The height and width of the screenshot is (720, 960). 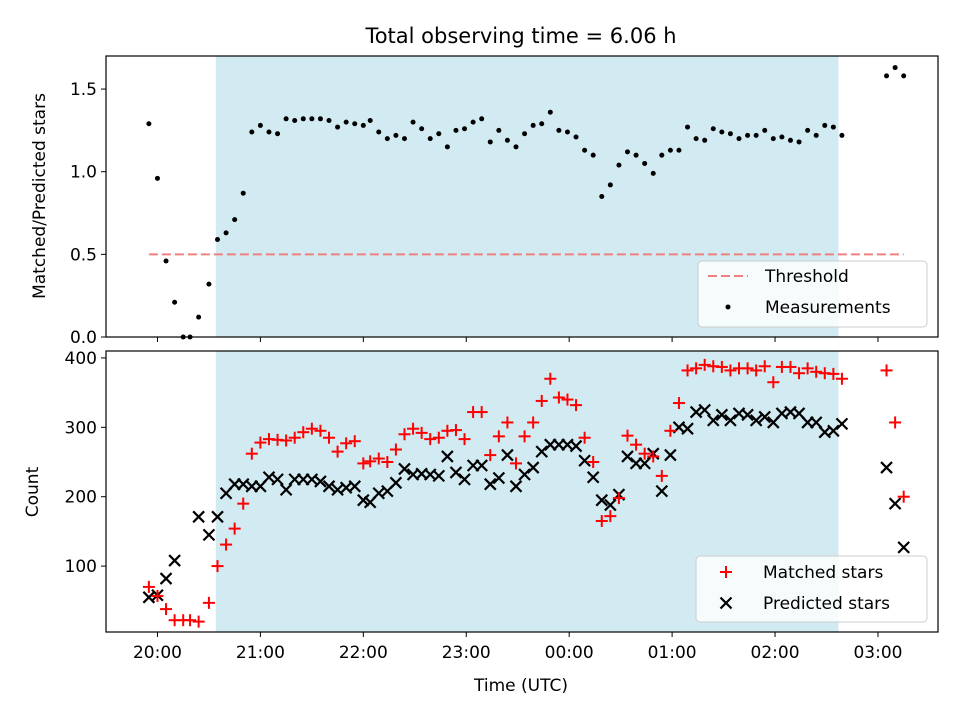 What do you see at coordinates (490, 484) in the screenshot?
I see `predicted-point-38-b` at bounding box center [490, 484].